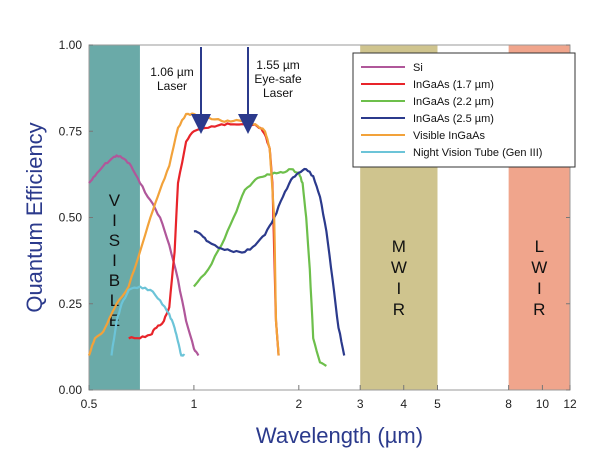 The image size is (605, 466). I want to click on x-tick-label: 10, so click(543, 404).